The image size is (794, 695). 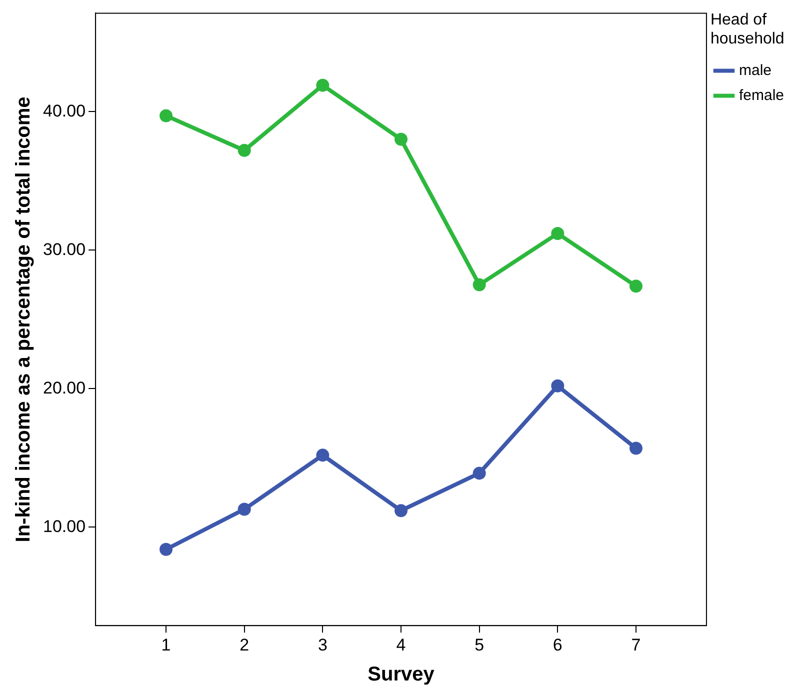 I want to click on x-tick-label: 3, so click(x=323, y=644).